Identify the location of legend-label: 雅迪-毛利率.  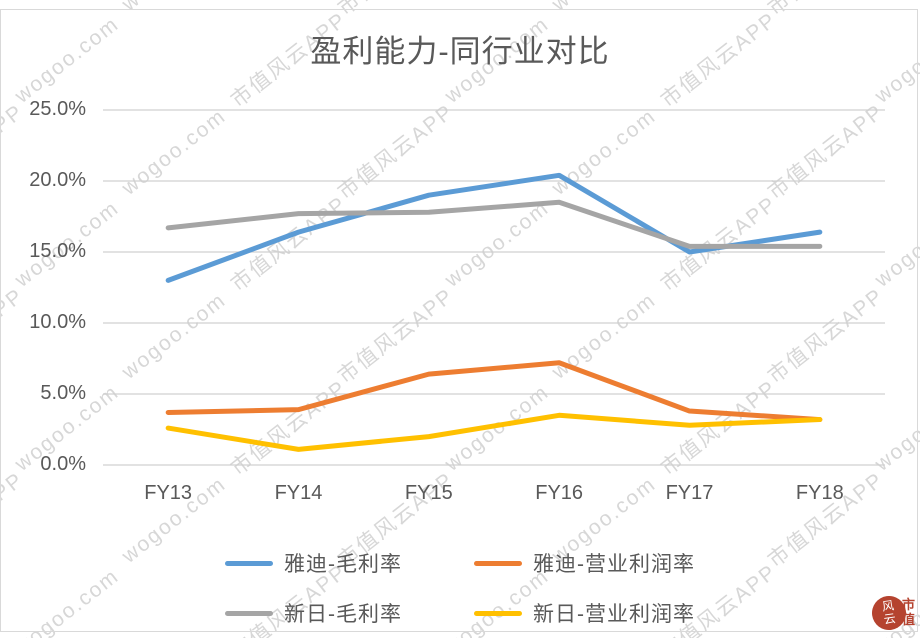
(343, 564).